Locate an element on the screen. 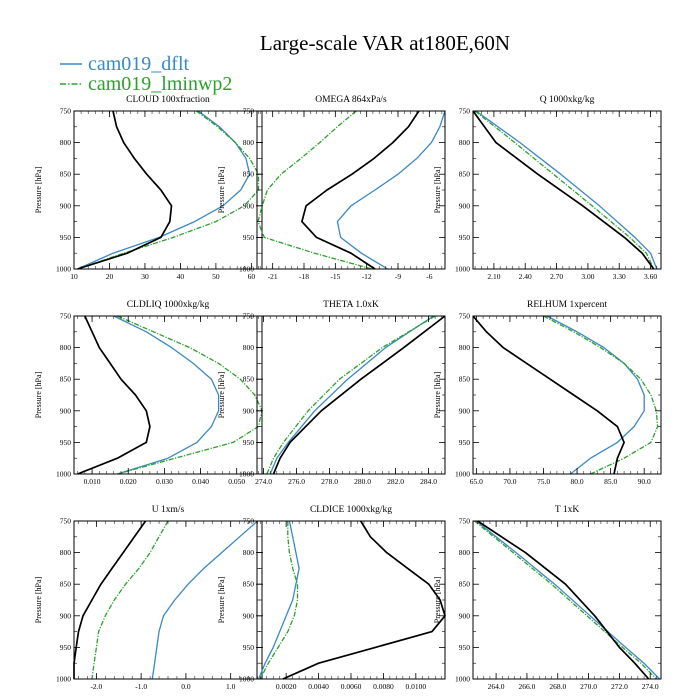 The height and width of the screenshot is (700, 700). panel-title: CLDLIQ 1000xkg/kg is located at coordinates (168, 305).